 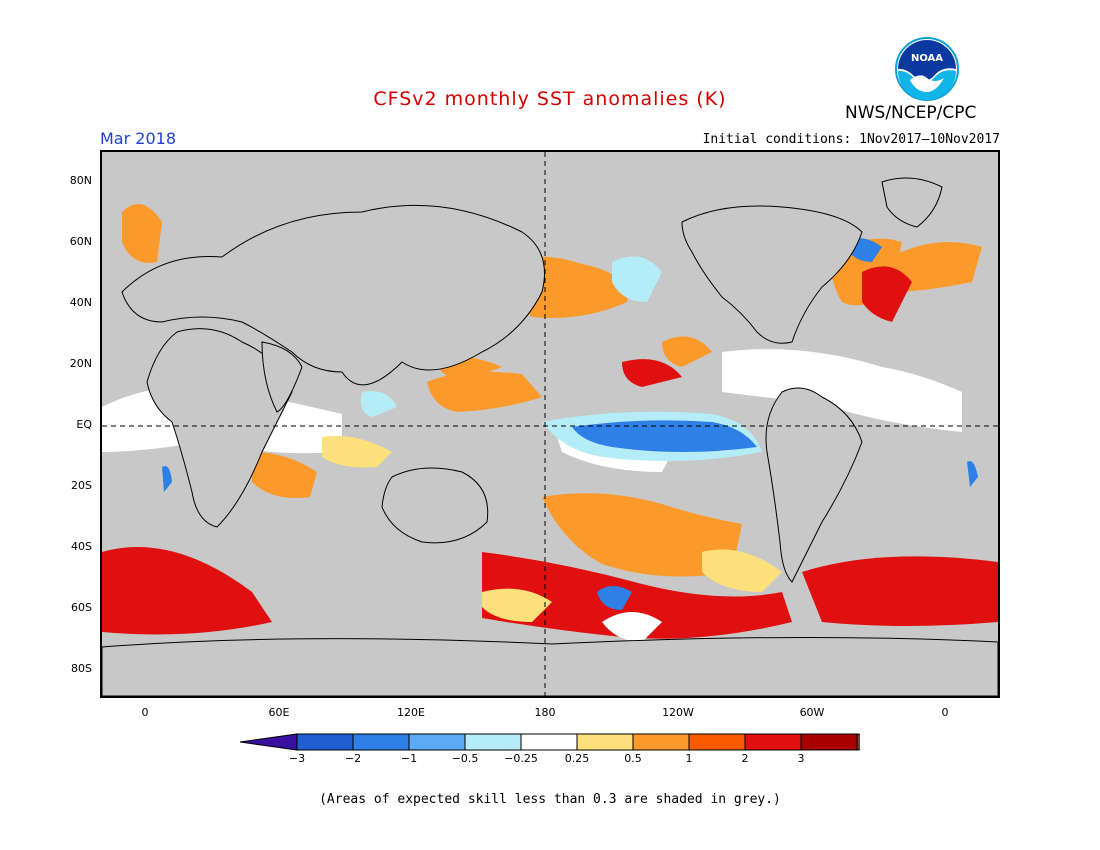 What do you see at coordinates (927, 69) in the screenshot?
I see `noaa-logo-icon: NOAA` at bounding box center [927, 69].